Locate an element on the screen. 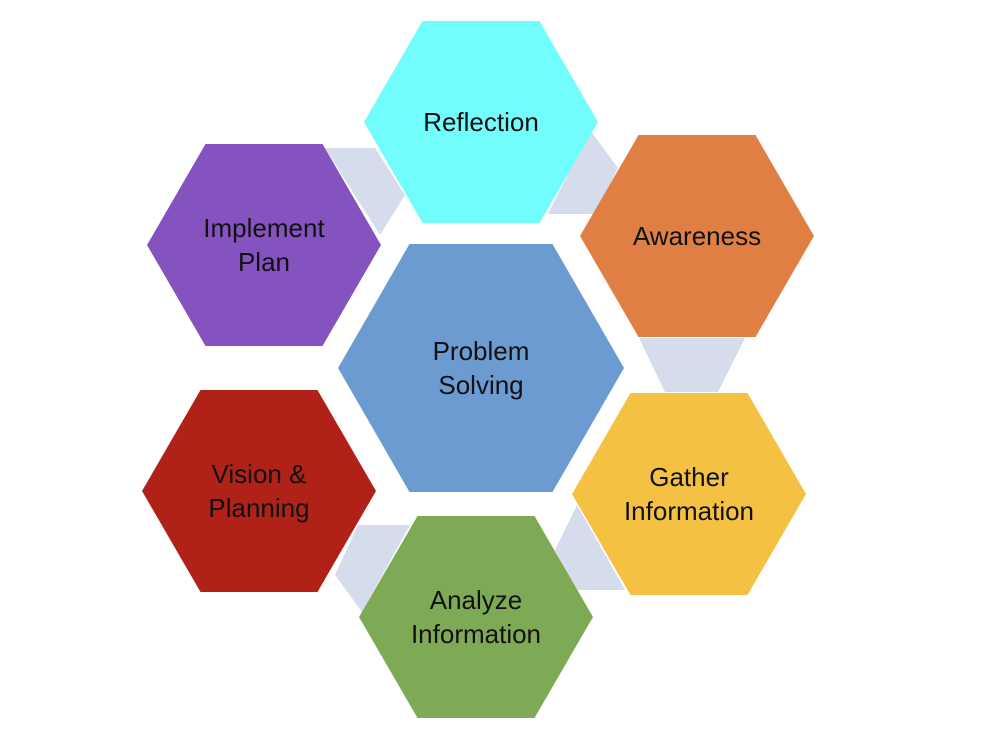 The height and width of the screenshot is (734, 984). hexagon-shape-awareness is located at coordinates (697, 236).